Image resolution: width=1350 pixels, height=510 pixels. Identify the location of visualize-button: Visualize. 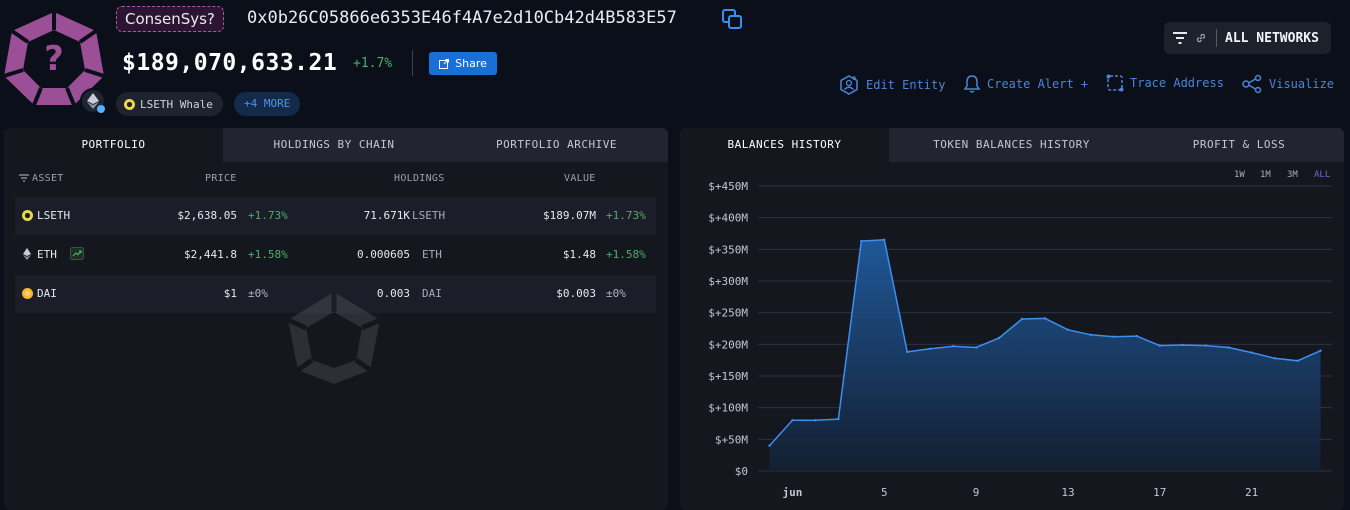
(1287, 84).